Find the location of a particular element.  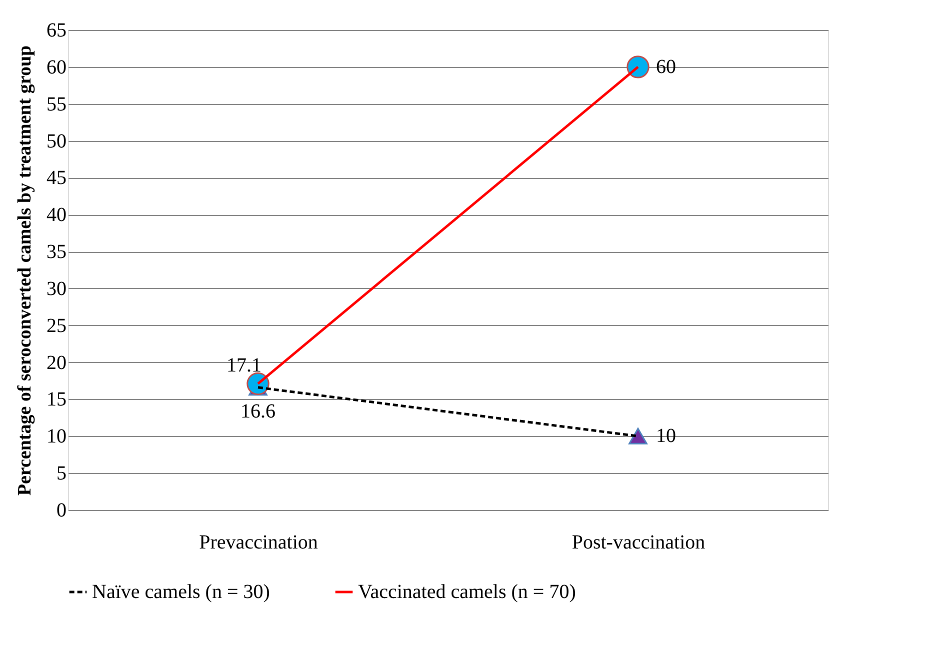

y-tick-label: 60 is located at coordinates (56, 67).